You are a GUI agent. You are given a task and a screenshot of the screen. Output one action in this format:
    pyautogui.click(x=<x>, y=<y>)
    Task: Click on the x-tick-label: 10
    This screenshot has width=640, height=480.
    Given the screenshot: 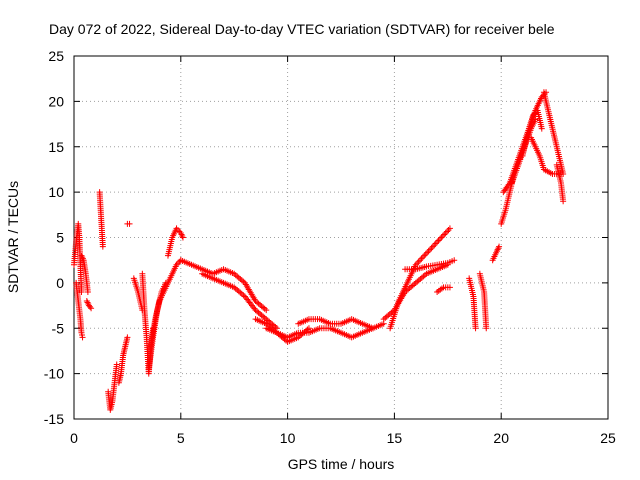 What is the action you would take?
    pyautogui.click(x=288, y=438)
    